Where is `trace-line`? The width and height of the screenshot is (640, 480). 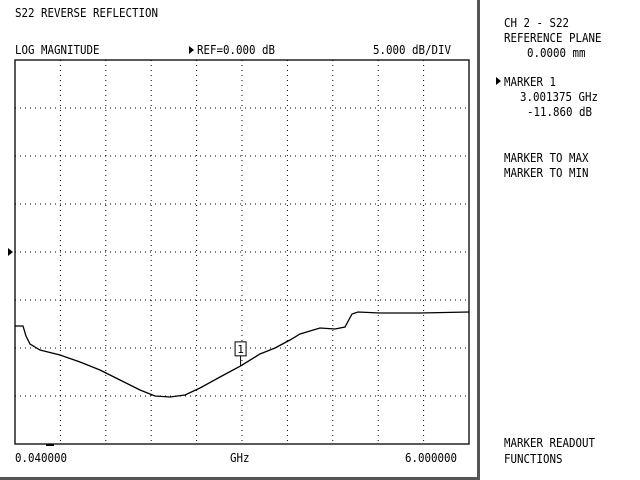
trace-line is located at coordinates (242, 354).